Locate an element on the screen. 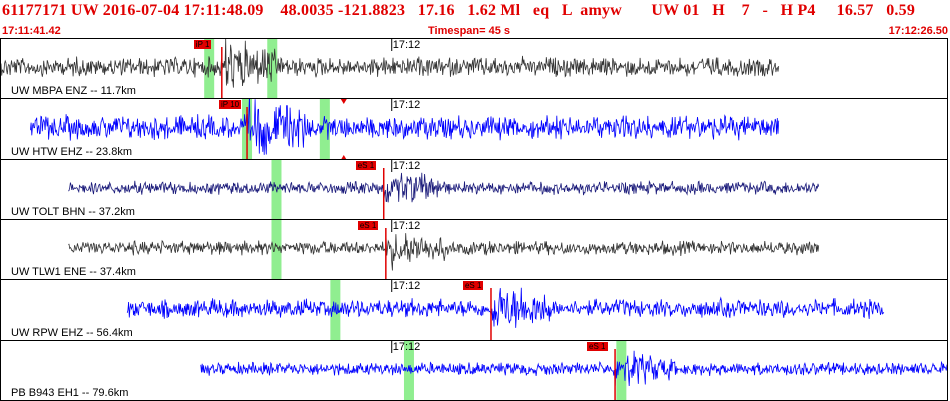  arrival-triangle-top is located at coordinates (343, 101).